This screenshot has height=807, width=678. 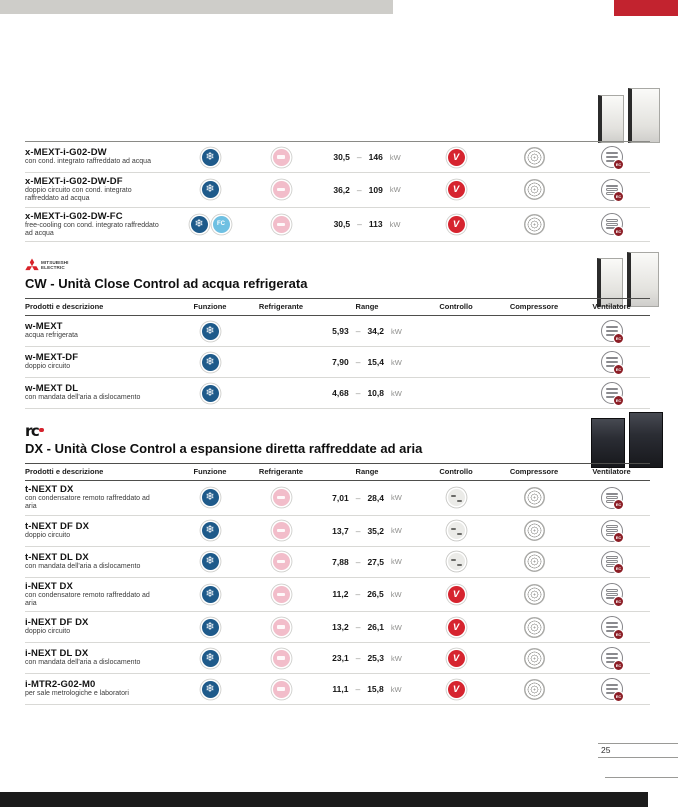 I want to click on range-min: 7,01, so click(x=340, y=497).